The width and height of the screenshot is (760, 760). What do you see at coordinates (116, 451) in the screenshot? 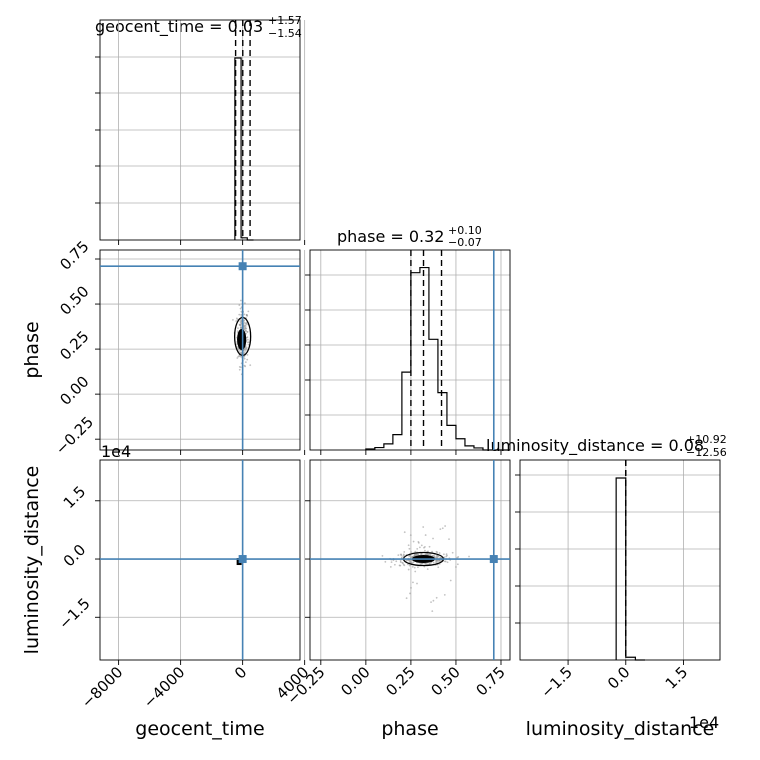
I see `y-offset-label-luminosity-distance: 1e4` at bounding box center [116, 451].